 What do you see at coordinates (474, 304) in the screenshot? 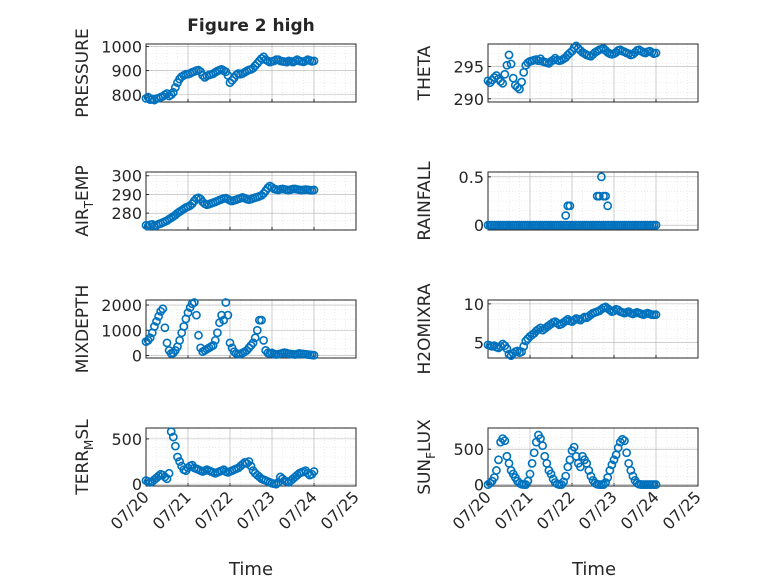
I see `y-tick-label: 10` at bounding box center [474, 304].